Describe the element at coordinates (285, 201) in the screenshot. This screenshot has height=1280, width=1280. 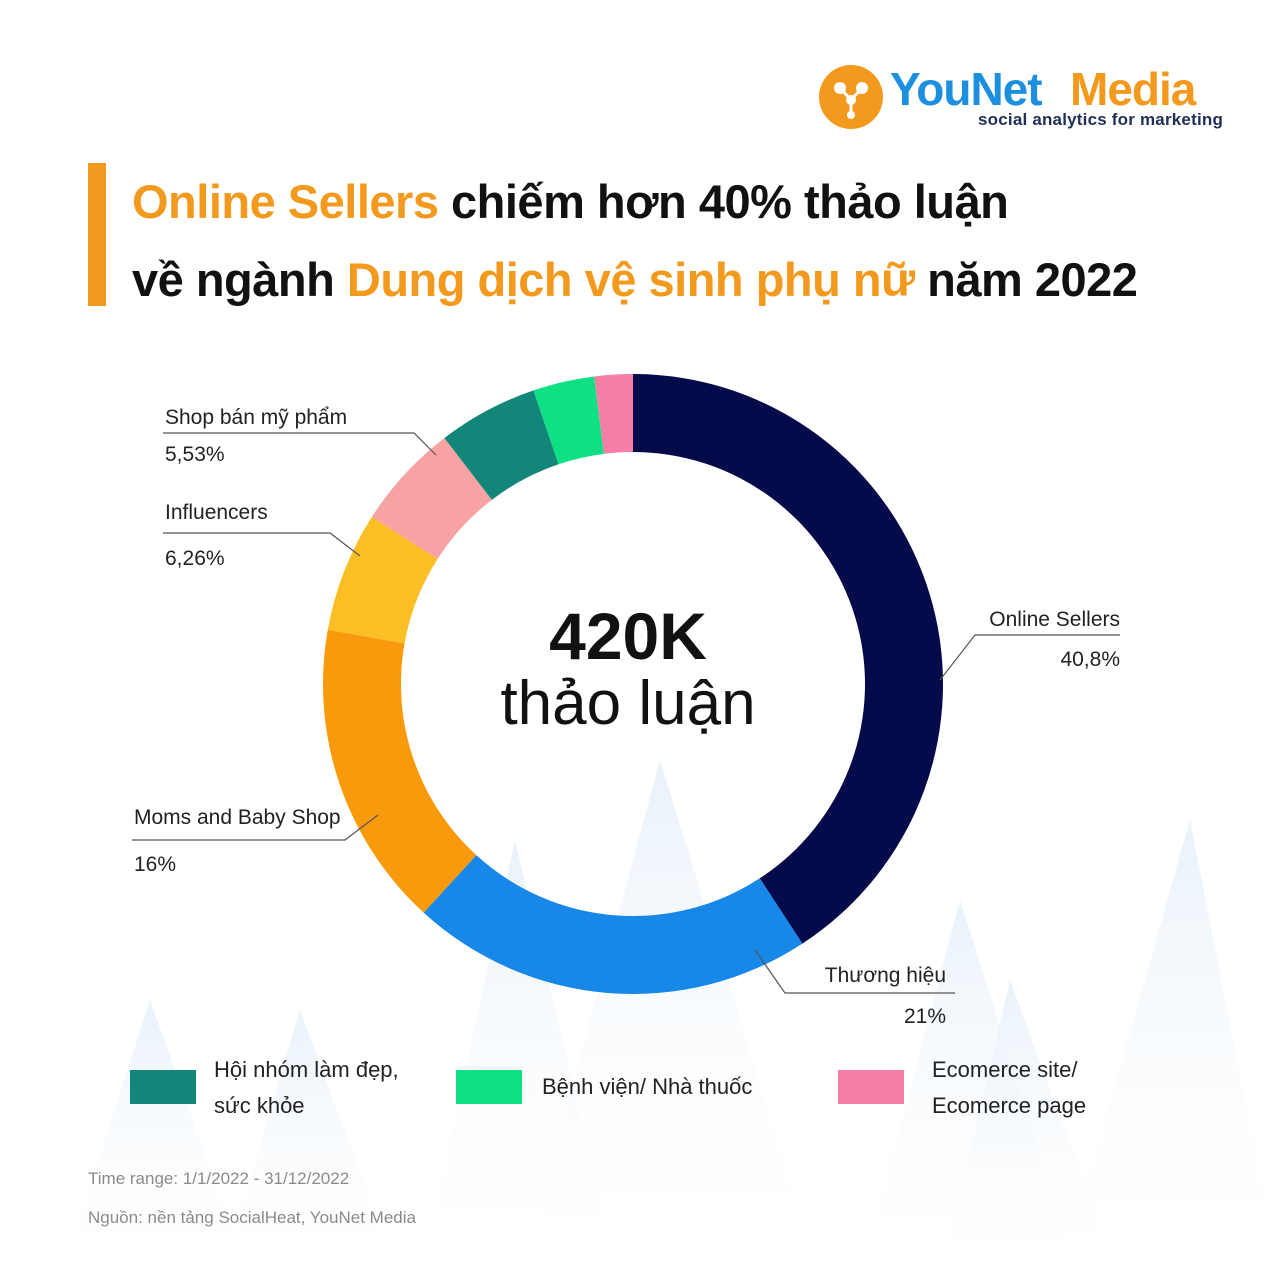
I see `title-highlight-1: Online Sellers` at that location.